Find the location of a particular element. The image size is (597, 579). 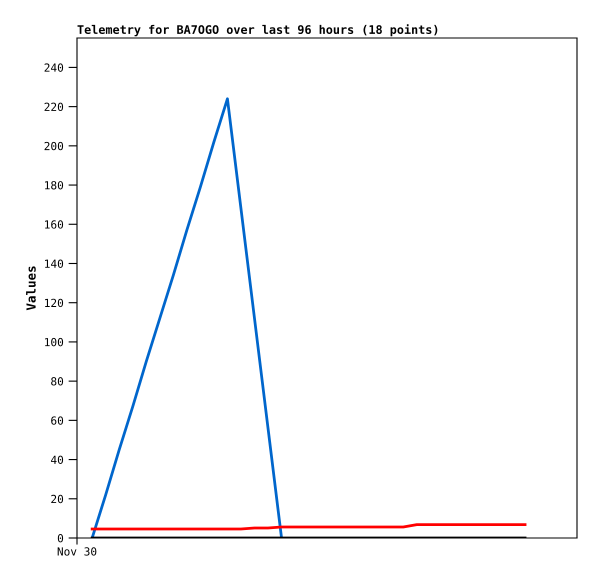

y-tick-label: 60 is located at coordinates (57, 420).